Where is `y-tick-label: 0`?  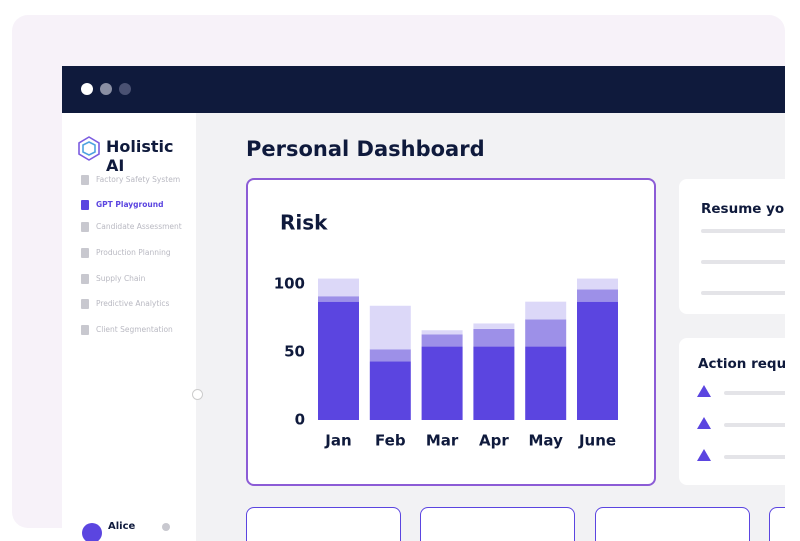
y-tick-label: 0 is located at coordinates (300, 420).